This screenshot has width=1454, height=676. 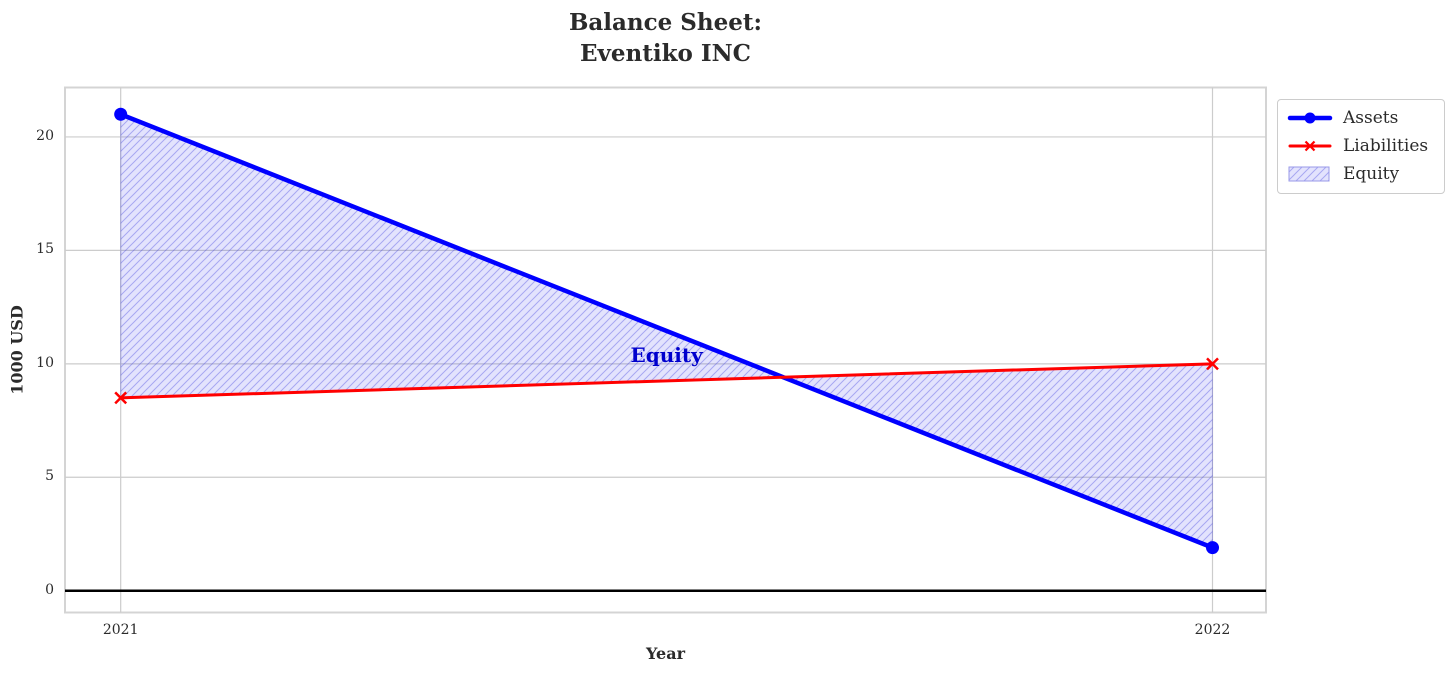 I want to click on legend-entry-liabilities: Liabilities, so click(x=1361, y=146).